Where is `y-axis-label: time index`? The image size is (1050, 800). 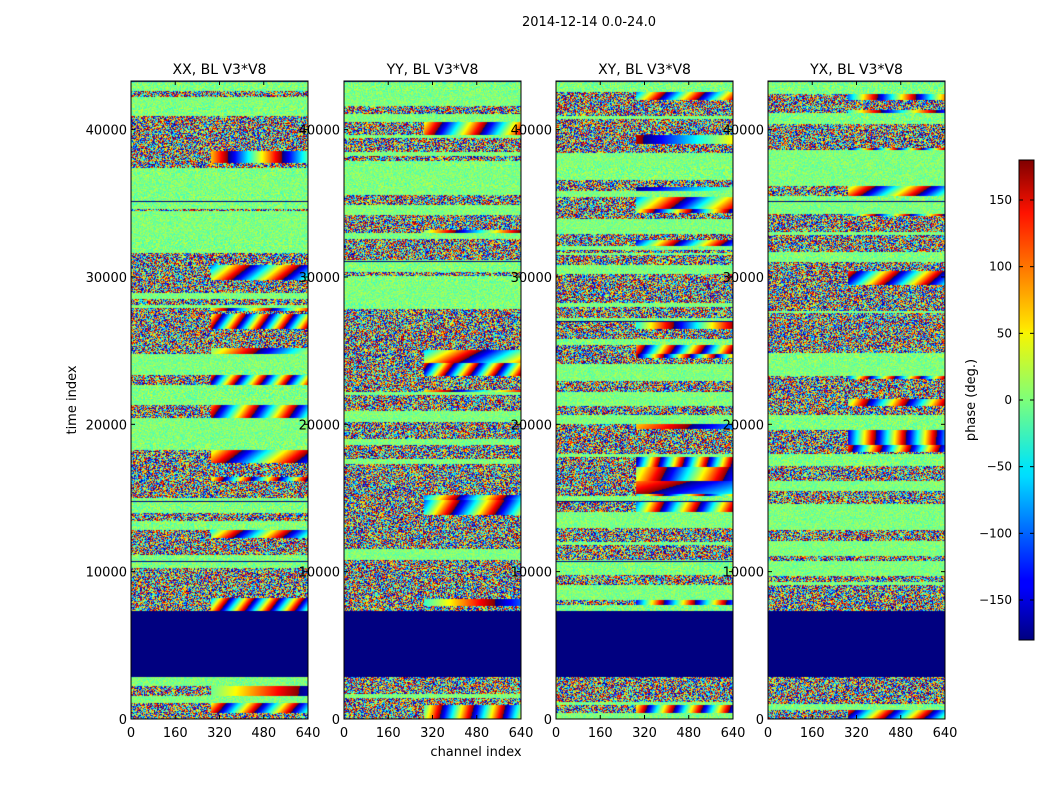 y-axis-label: time index is located at coordinates (72, 399).